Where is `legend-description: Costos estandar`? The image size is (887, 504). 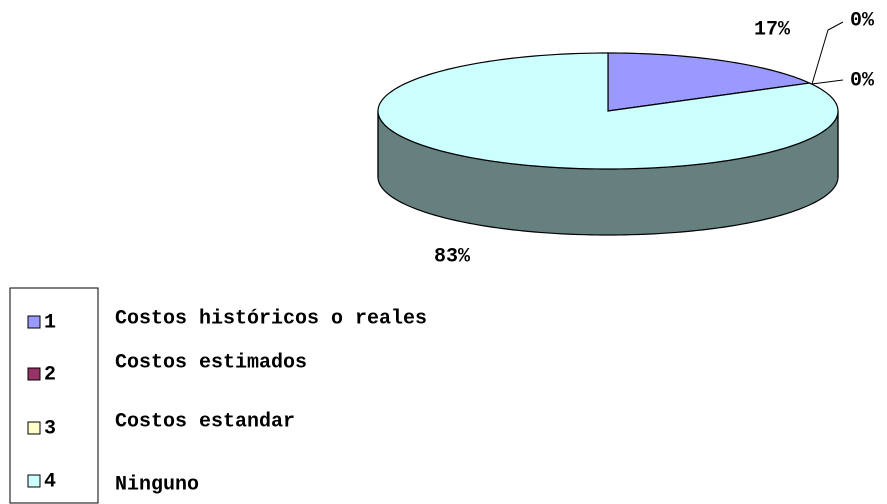 legend-description: Costos estandar is located at coordinates (205, 421).